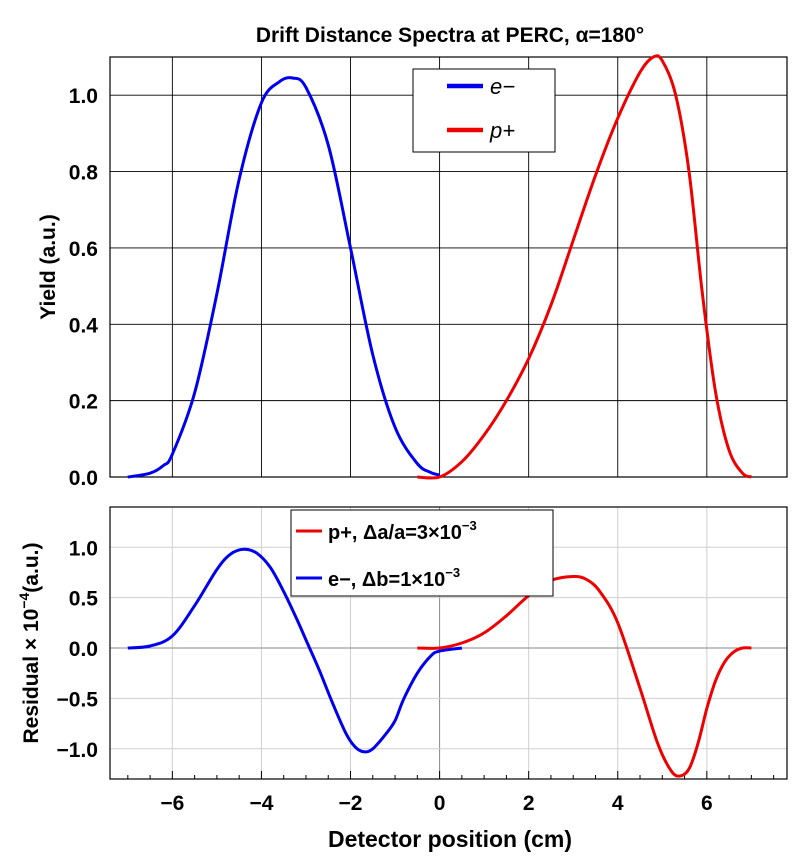  I want to click on legend-label-residual-e-main: e−, Δb=1×10, so click(386, 580).